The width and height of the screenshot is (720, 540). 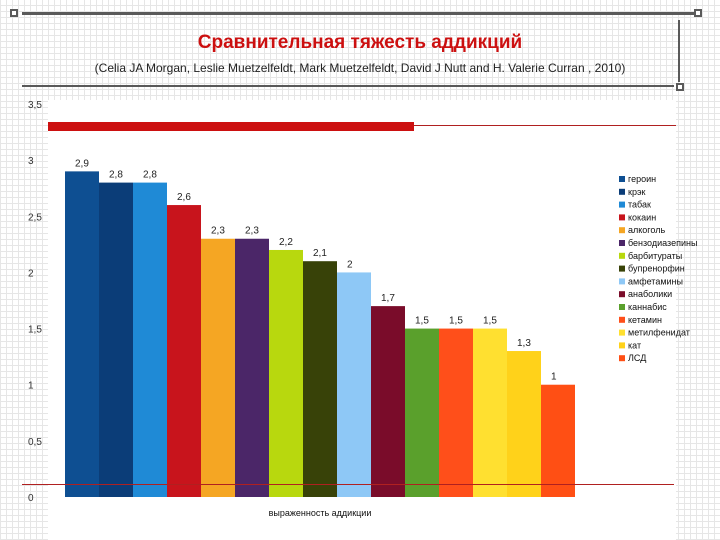 I want to click on decorative-red-line-bottom, so click(x=348, y=484).